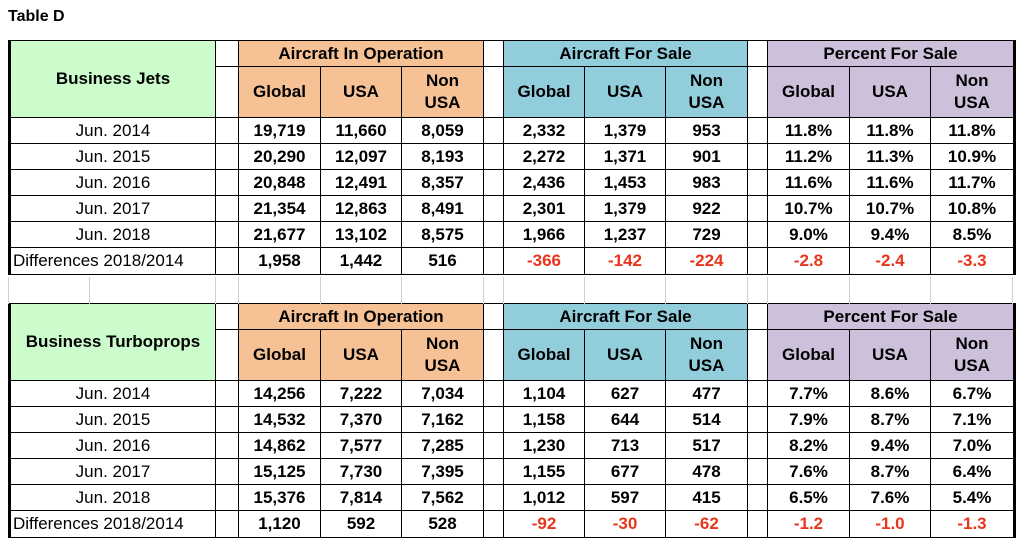 This screenshot has width=1022, height=549. I want to click on difference-value: 592, so click(361, 524).